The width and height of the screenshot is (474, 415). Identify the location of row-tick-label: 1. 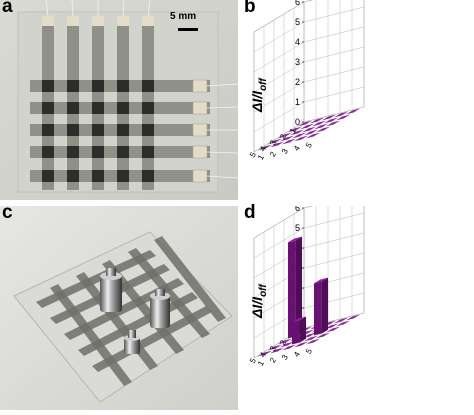
(293, 130).